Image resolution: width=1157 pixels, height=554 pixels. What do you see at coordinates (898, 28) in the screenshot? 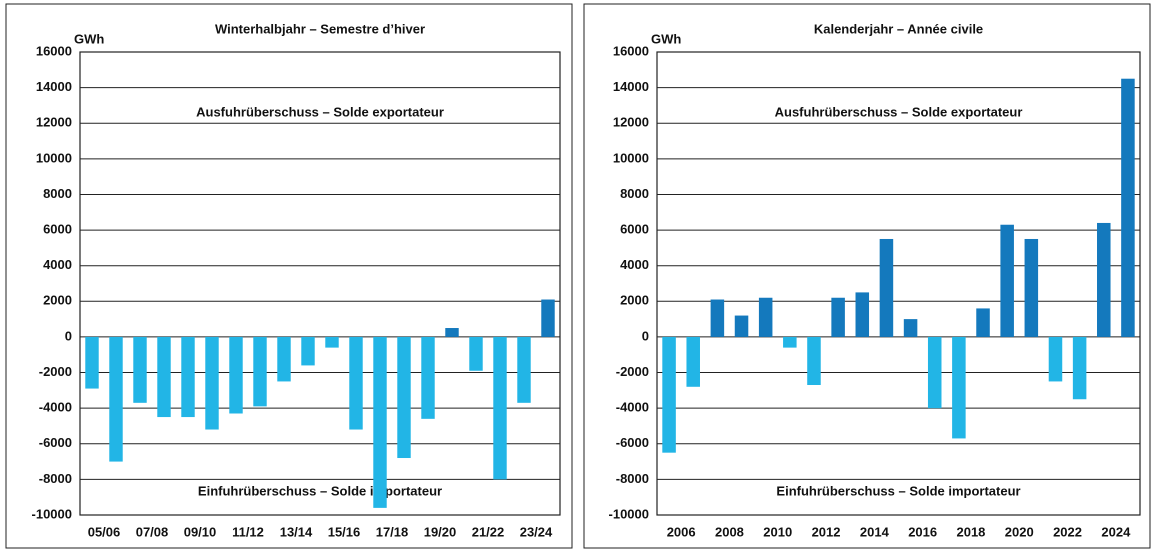
I see `chart-title: Kalenderjahr – Année civile` at bounding box center [898, 28].